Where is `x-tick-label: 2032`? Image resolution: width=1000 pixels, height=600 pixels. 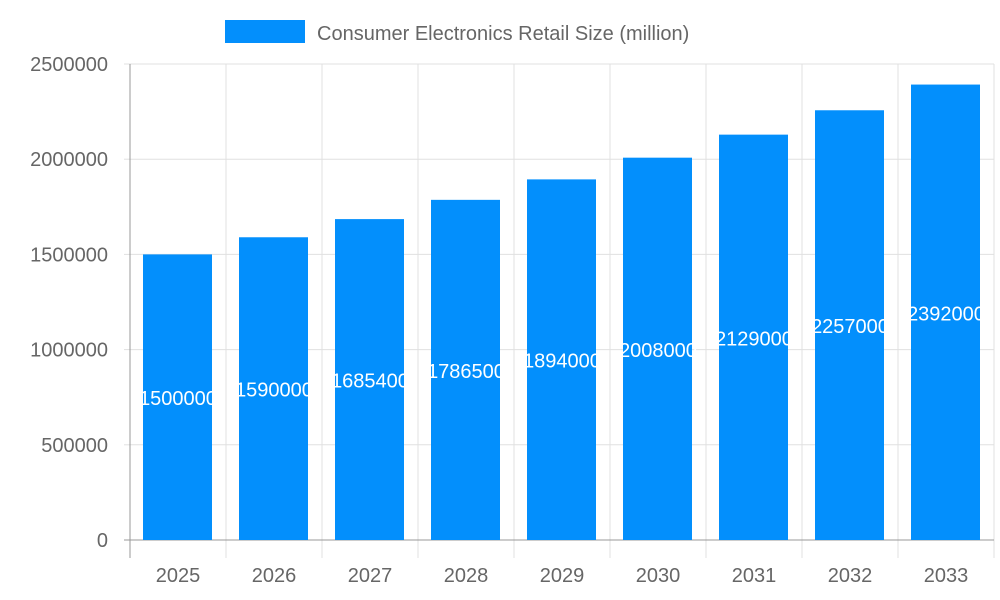
x-tick-label: 2032 is located at coordinates (850, 576).